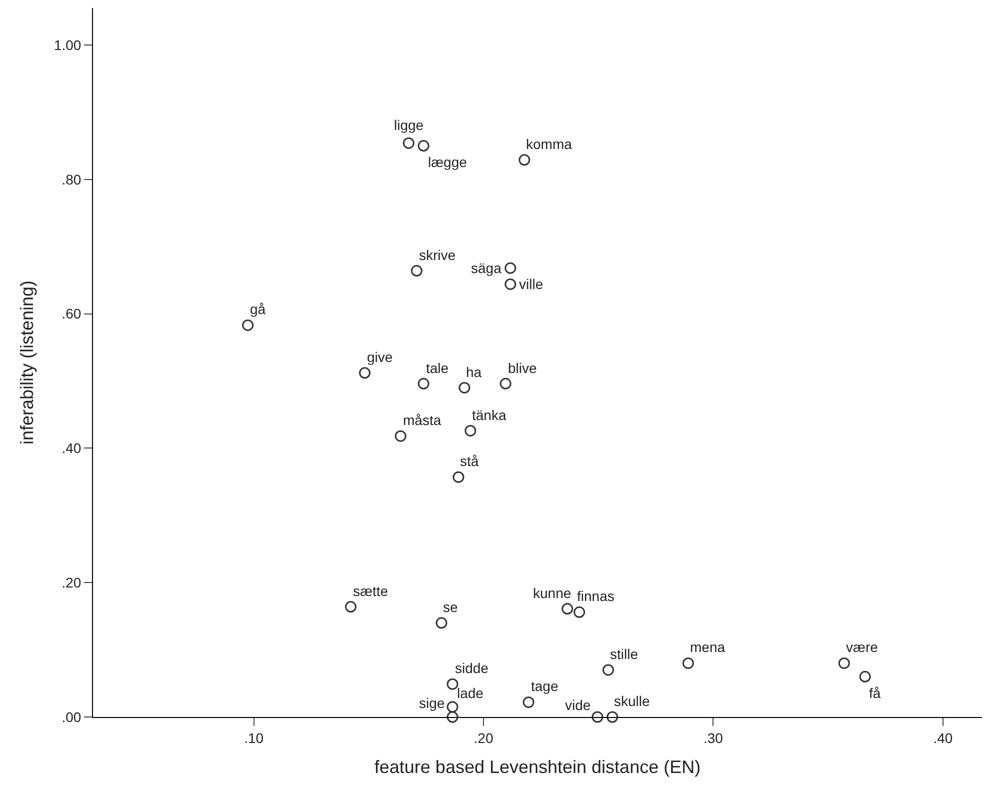  Describe the element at coordinates (472, 668) in the screenshot. I see `annotation: sidde` at that location.